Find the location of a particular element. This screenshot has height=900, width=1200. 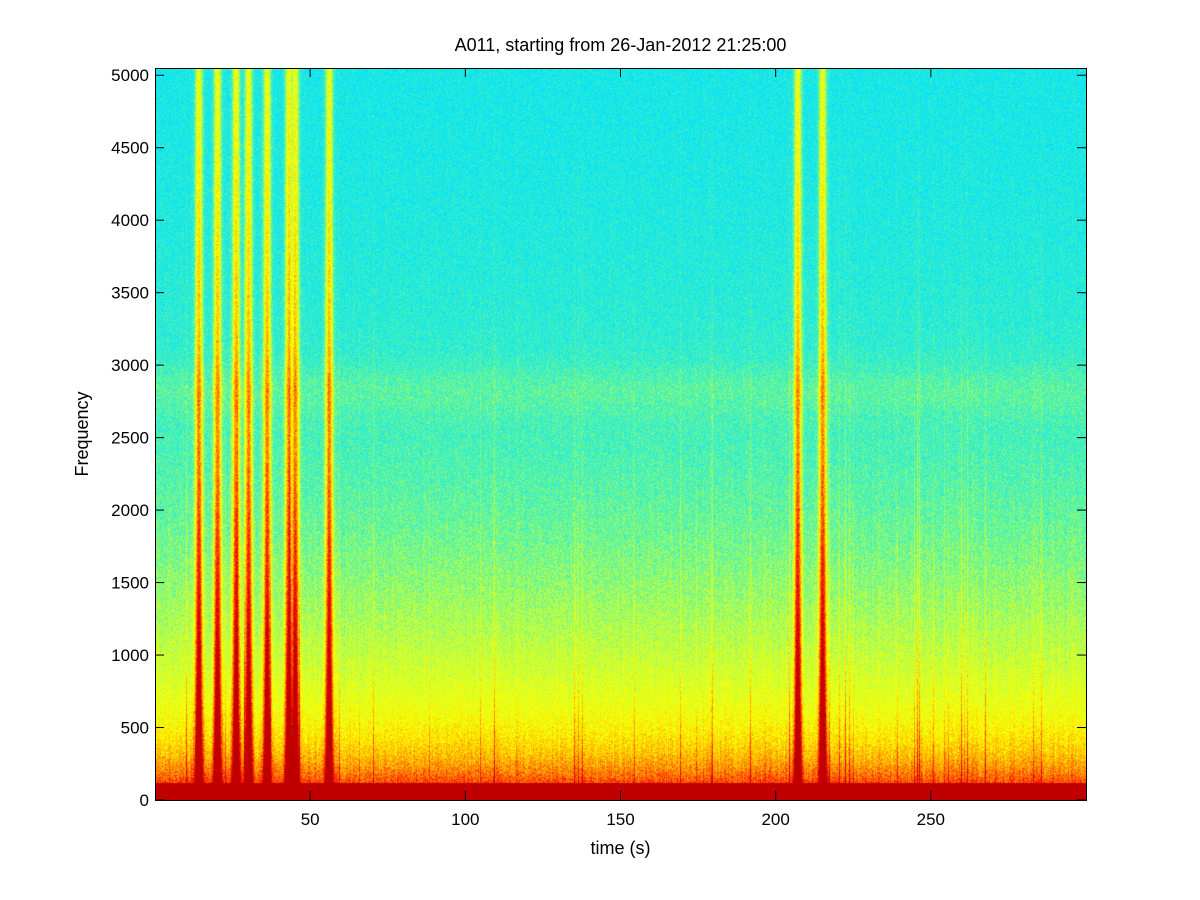

x-axis-label: time (s) is located at coordinates (621, 848).